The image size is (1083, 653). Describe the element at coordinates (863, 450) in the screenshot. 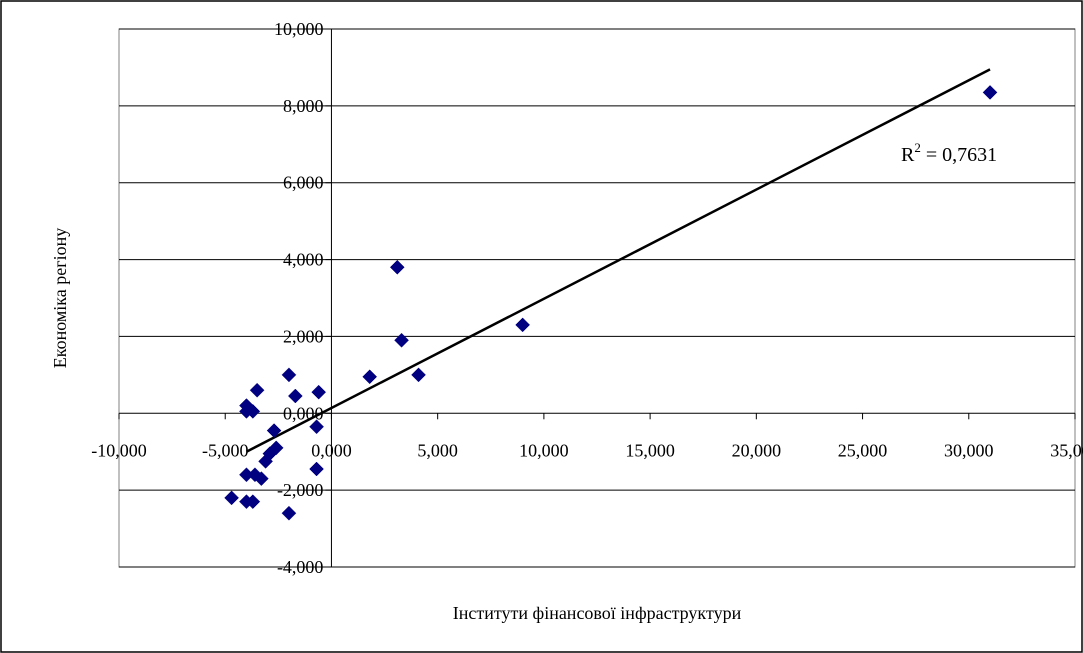

I see `x-tick-label: 25,000` at that location.